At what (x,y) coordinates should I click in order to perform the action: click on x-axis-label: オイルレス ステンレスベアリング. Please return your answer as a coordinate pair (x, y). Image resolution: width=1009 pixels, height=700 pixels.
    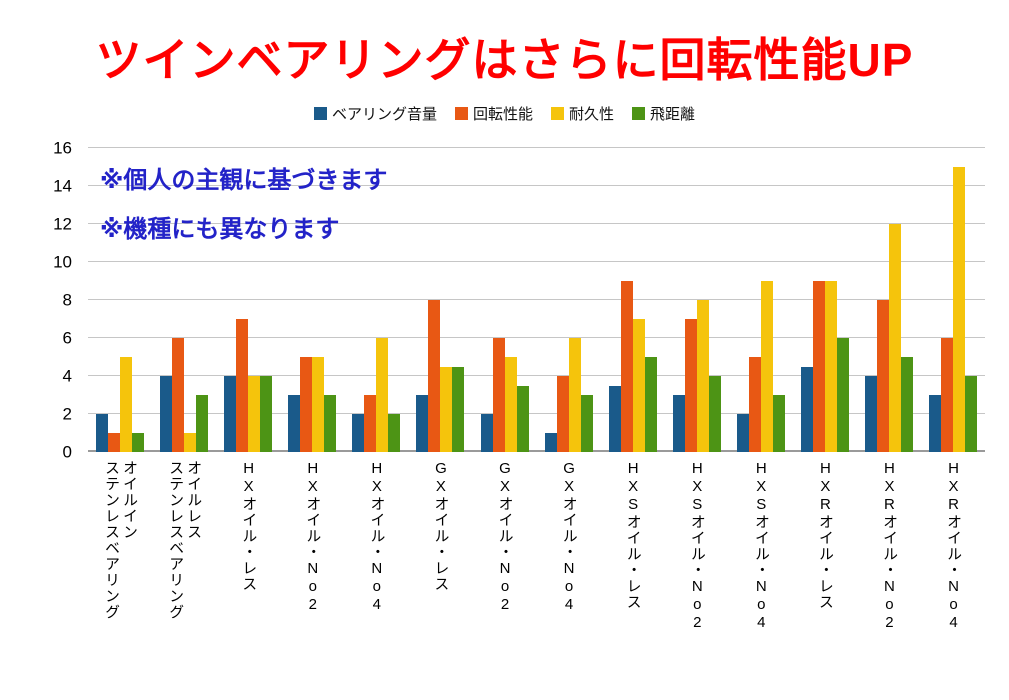
    Looking at the image, I should click on (185, 540).